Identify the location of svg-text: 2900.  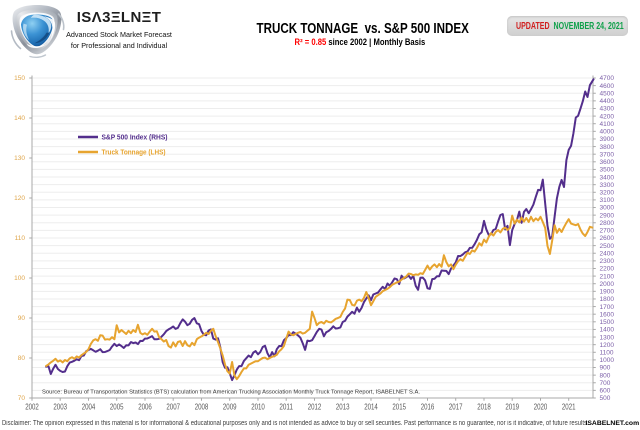
(607, 215).